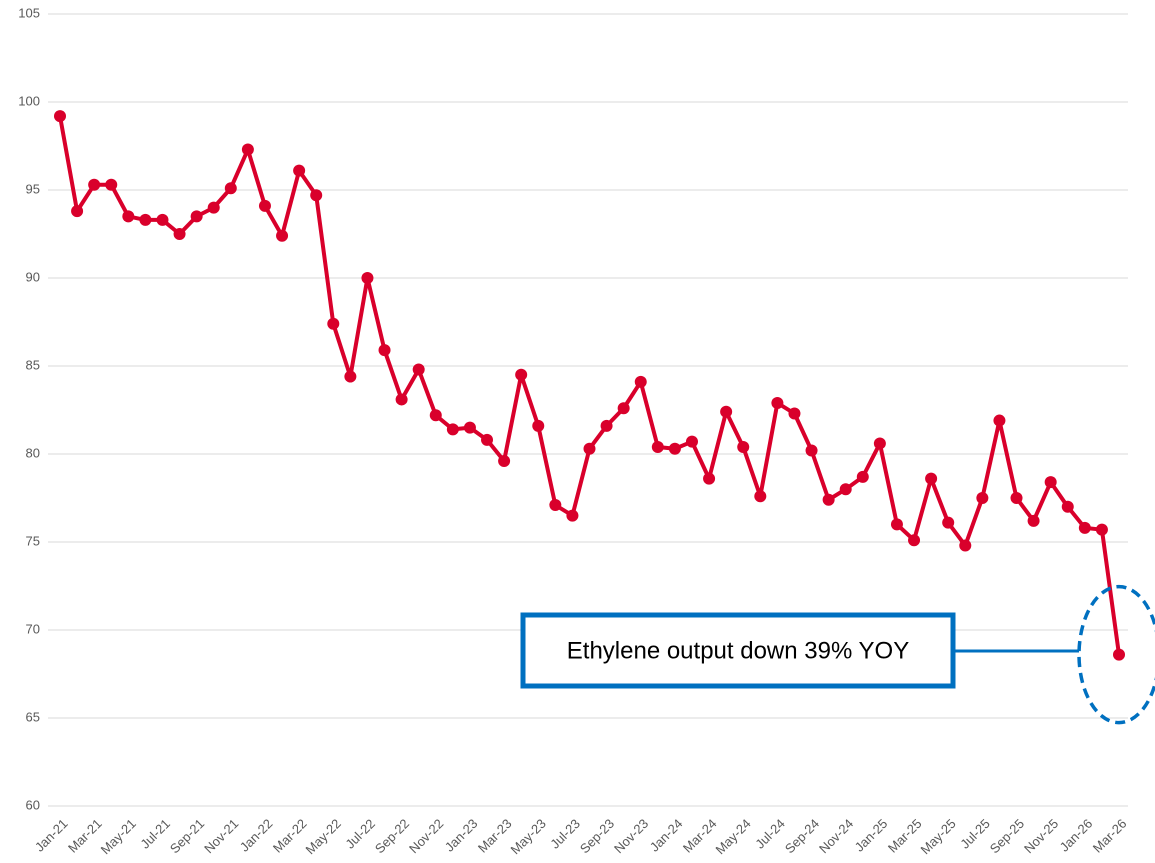  What do you see at coordinates (392, 836) in the screenshot?
I see `x-tick-label: Sep-22` at bounding box center [392, 836].